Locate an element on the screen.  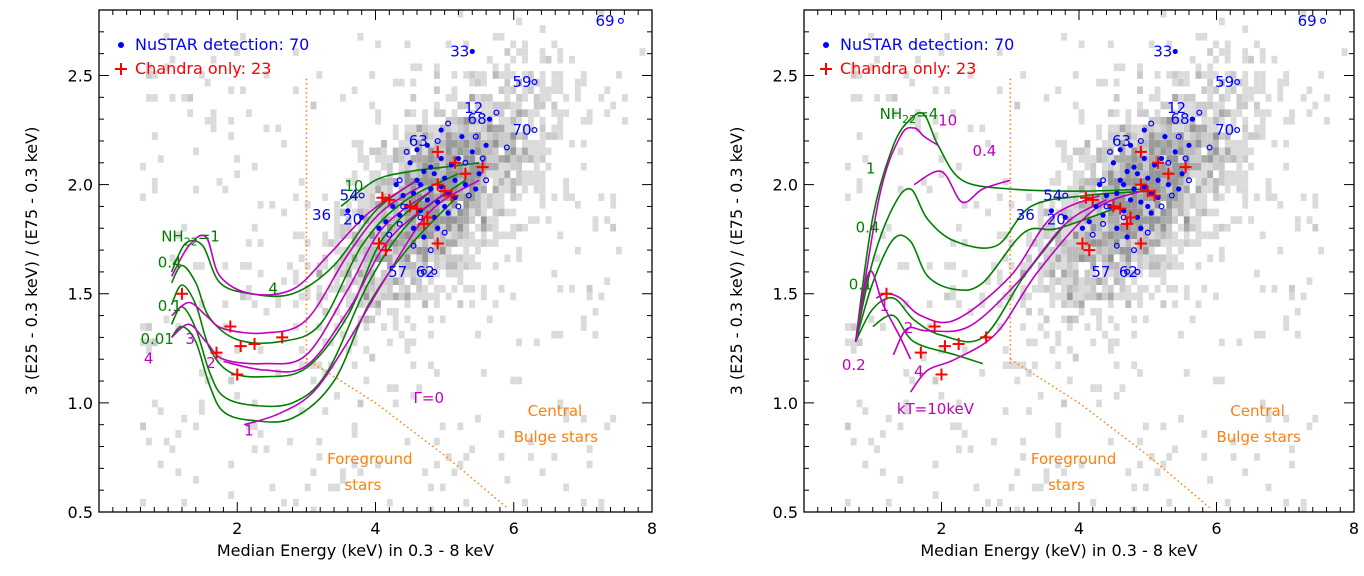
bulge-boundary-line is located at coordinates (1110, 433).